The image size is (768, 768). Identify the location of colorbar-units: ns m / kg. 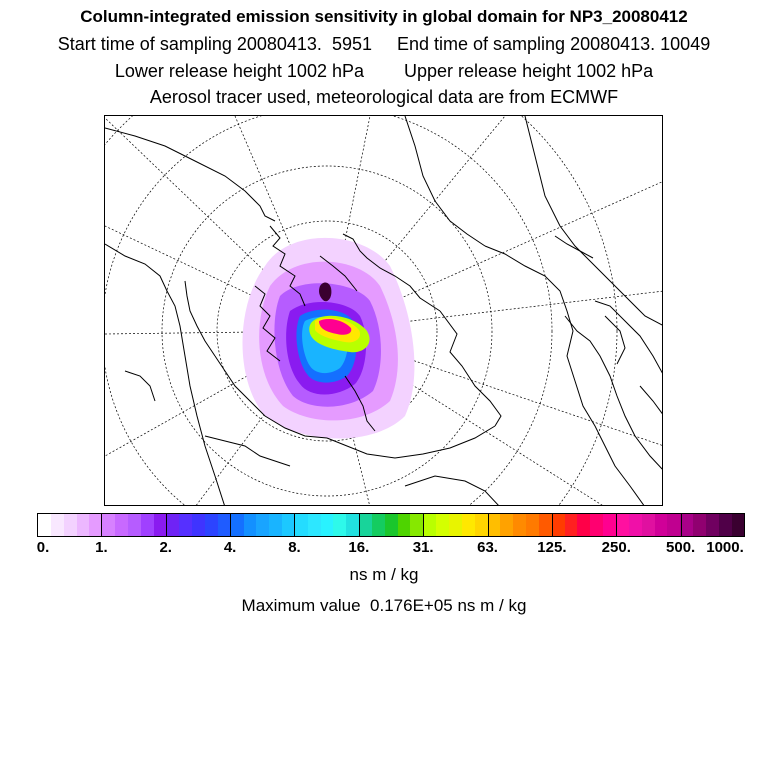
(384, 574).